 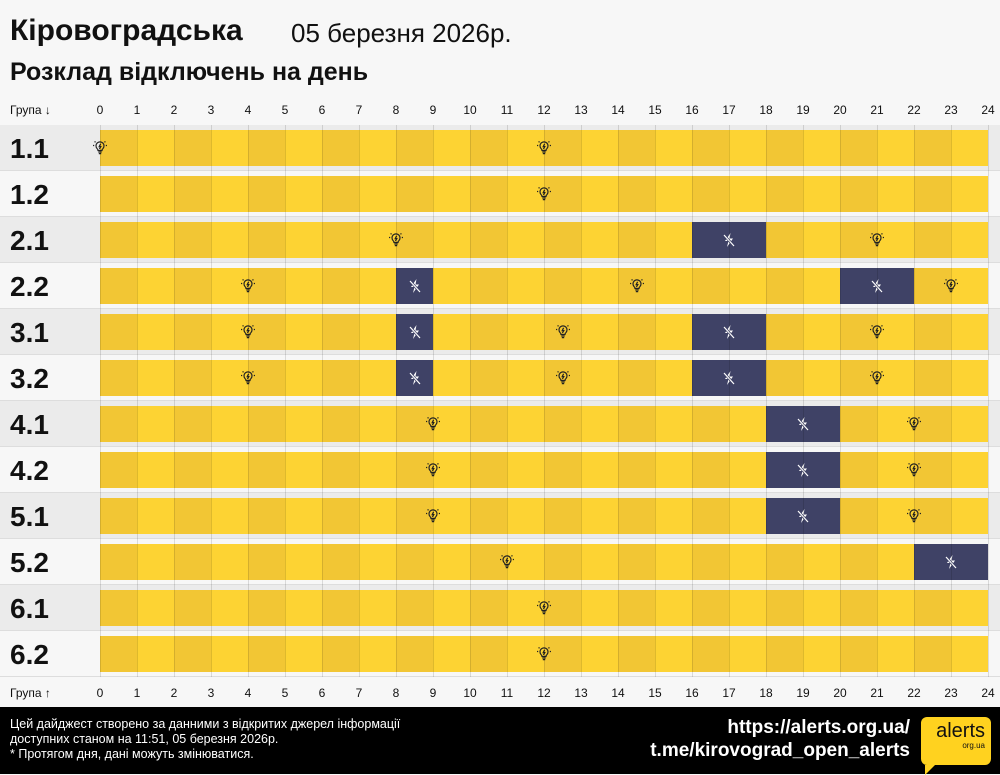 I want to click on hour-tick: 7, so click(x=359, y=110).